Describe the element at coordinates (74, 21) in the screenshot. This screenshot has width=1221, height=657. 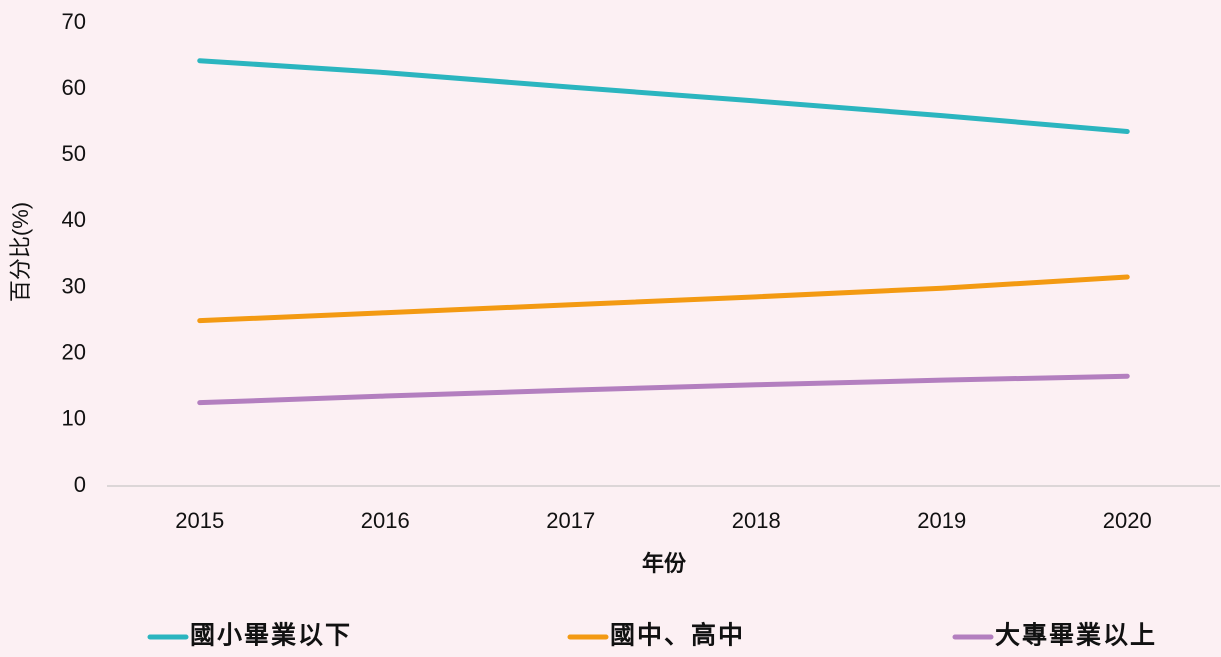
I see `y-tick-label: 70` at that location.